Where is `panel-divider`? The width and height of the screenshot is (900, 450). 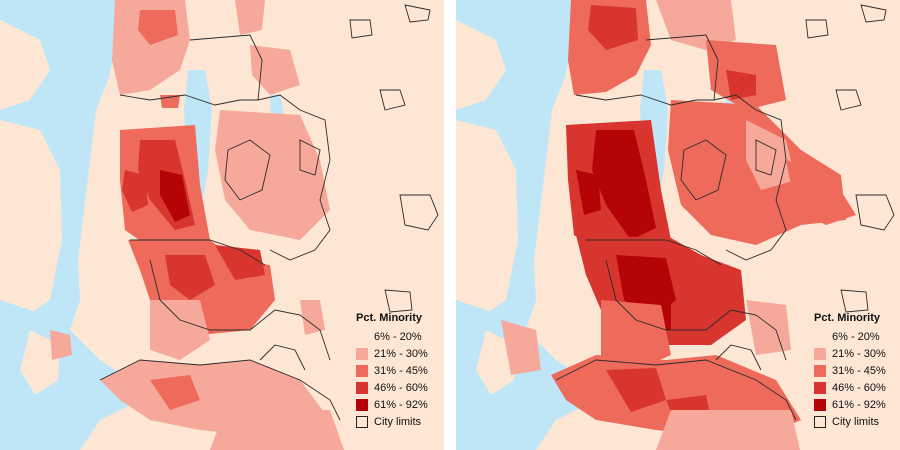
panel-divider is located at coordinates (450, 225).